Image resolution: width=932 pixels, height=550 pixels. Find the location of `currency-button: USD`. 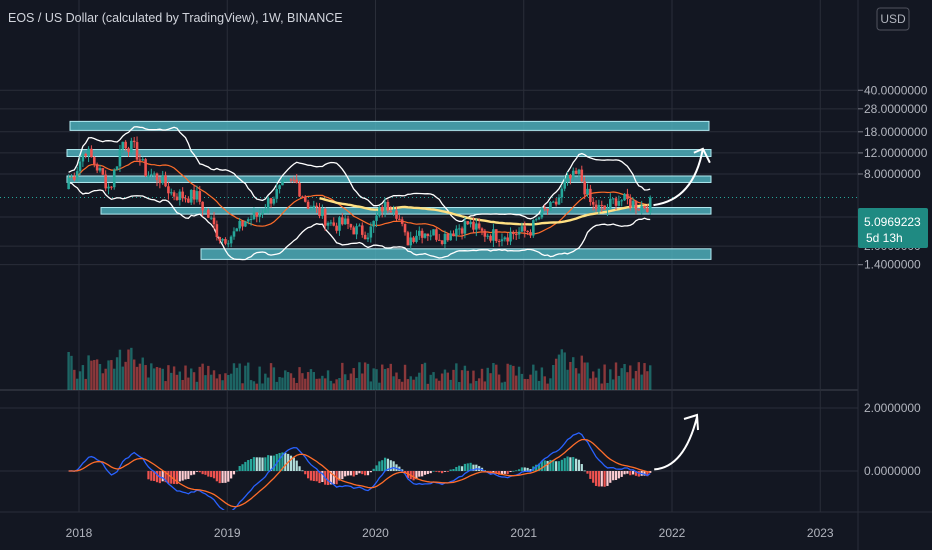

currency-button: USD is located at coordinates (893, 19).